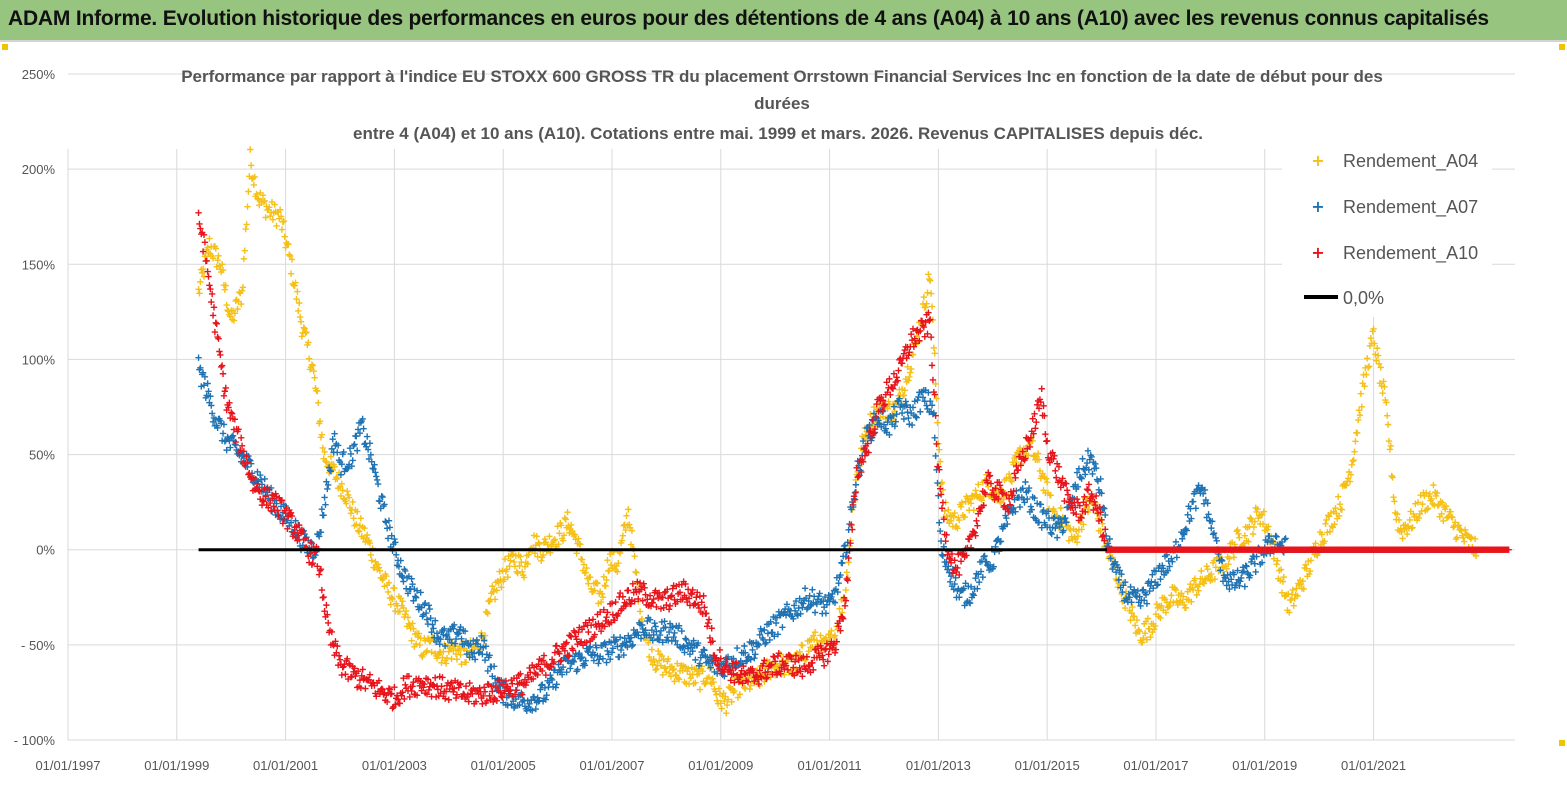  What do you see at coordinates (176, 765) in the screenshot?
I see `x-tick-label: 01/01/1999` at bounding box center [176, 765].